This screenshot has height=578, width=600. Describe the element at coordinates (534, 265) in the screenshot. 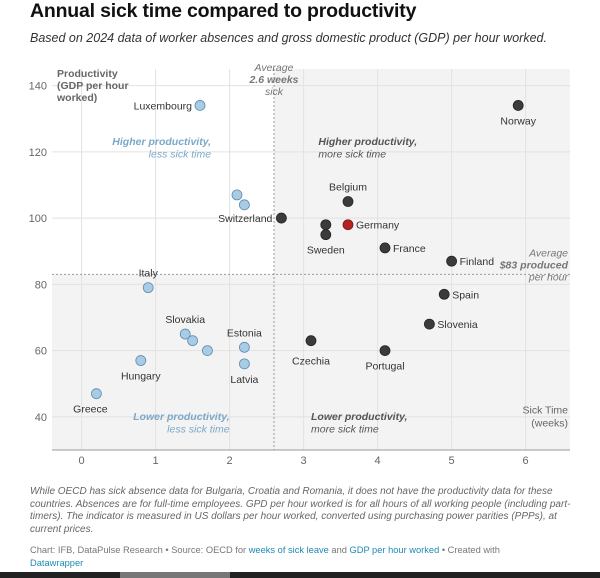

I see `average-productivity-label: Average $83 produced per hour` at that location.